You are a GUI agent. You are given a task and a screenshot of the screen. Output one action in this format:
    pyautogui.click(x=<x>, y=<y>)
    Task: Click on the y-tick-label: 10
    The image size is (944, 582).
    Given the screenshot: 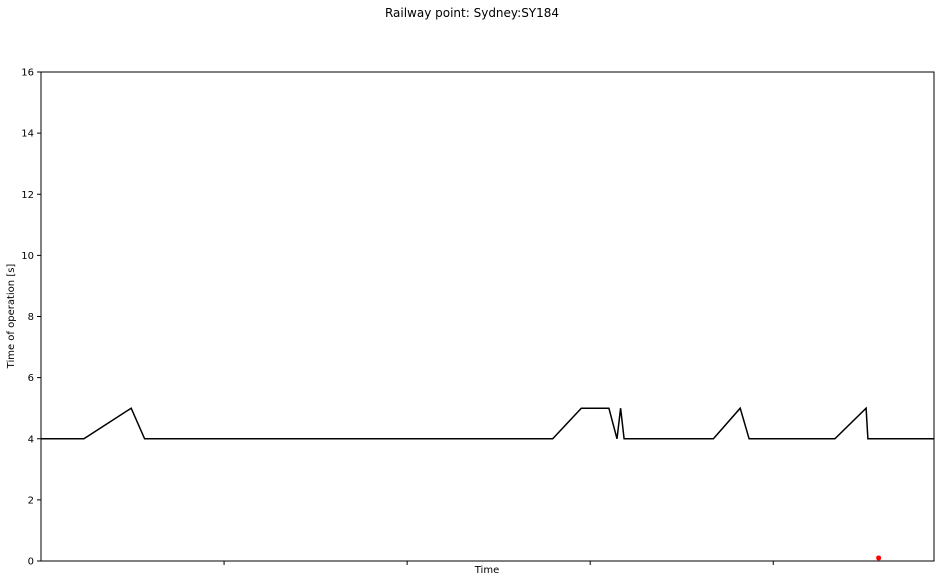 What is the action you would take?
    pyautogui.click(x=27, y=256)
    